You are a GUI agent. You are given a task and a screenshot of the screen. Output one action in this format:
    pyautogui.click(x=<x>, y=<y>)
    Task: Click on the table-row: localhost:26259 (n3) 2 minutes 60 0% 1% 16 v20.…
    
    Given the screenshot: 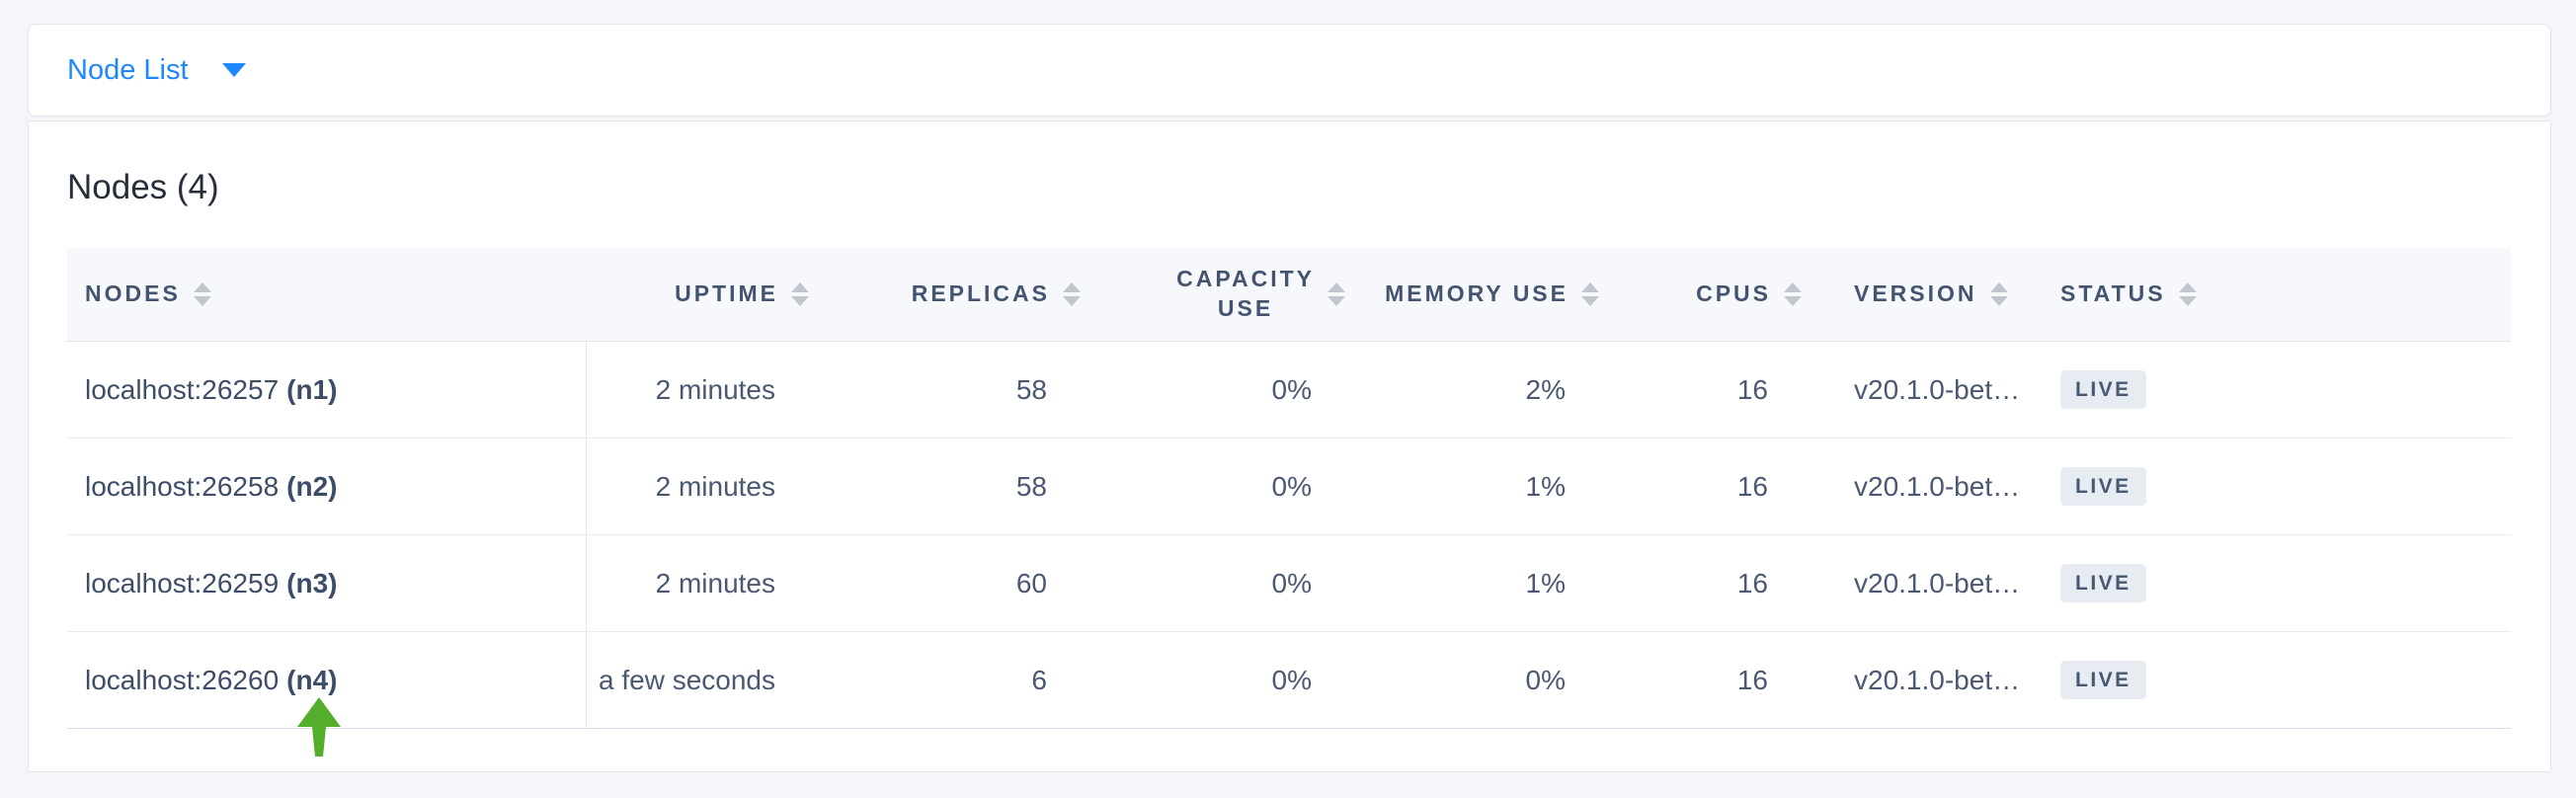 What is the action you would take?
    pyautogui.click(x=1289, y=583)
    